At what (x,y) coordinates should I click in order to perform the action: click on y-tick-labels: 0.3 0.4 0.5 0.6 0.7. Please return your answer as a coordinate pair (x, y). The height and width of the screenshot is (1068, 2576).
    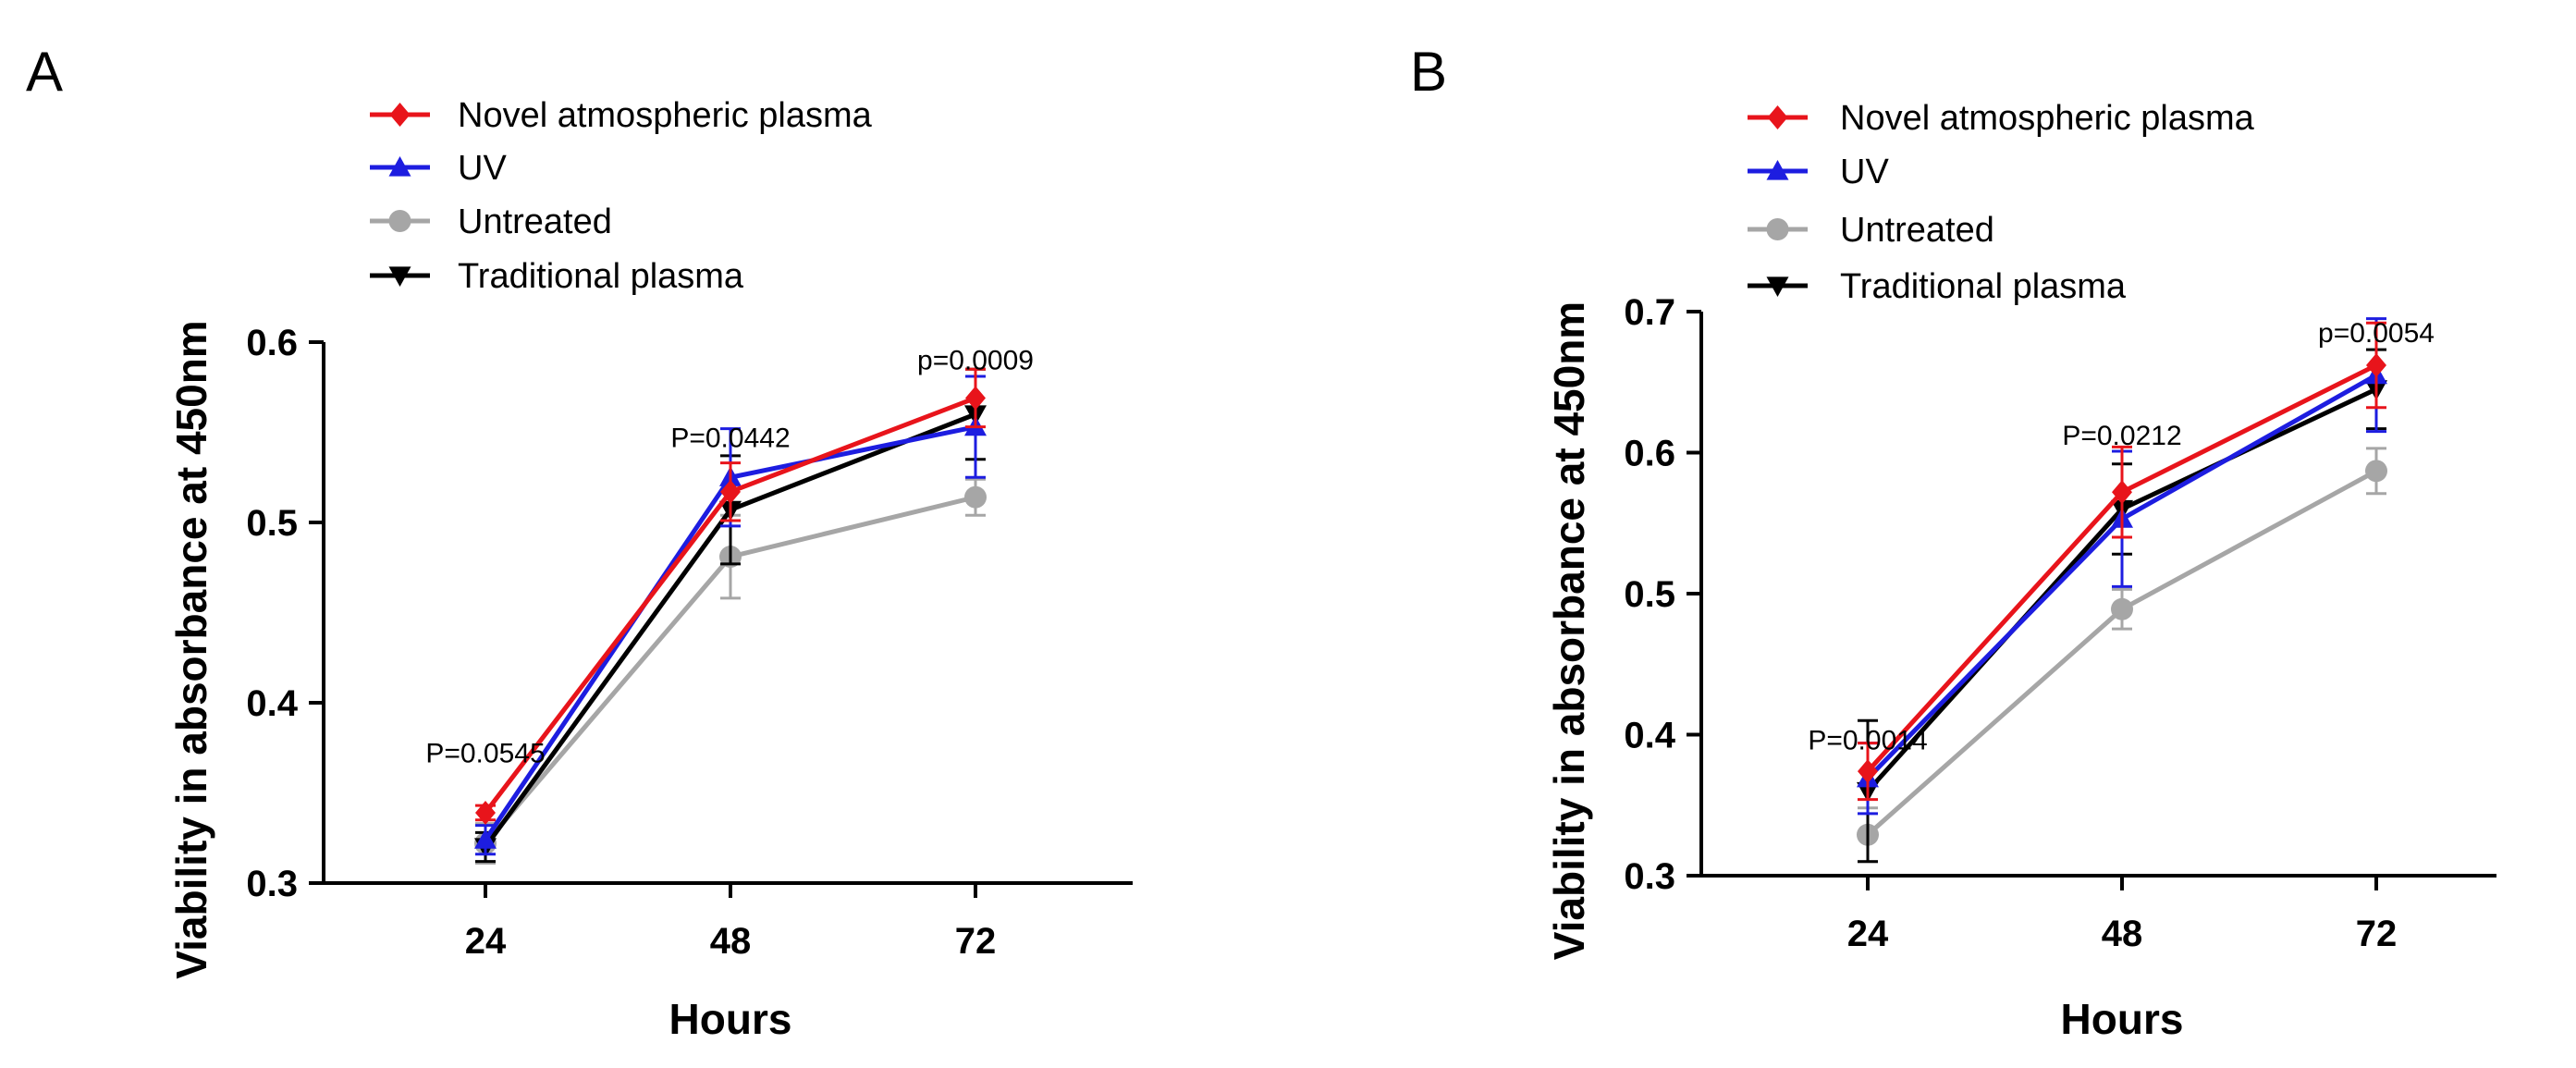
    Looking at the image, I should click on (1649, 594).